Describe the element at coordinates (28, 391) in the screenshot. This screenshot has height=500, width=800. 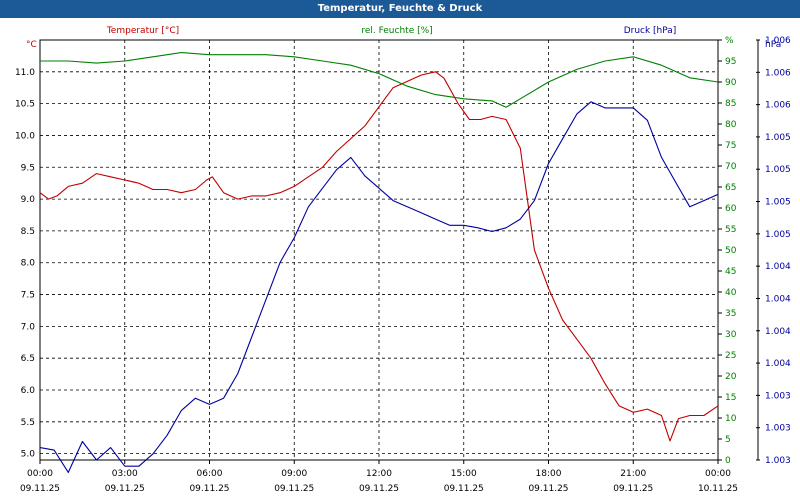
I see `left-tick-label: 6.0` at that location.